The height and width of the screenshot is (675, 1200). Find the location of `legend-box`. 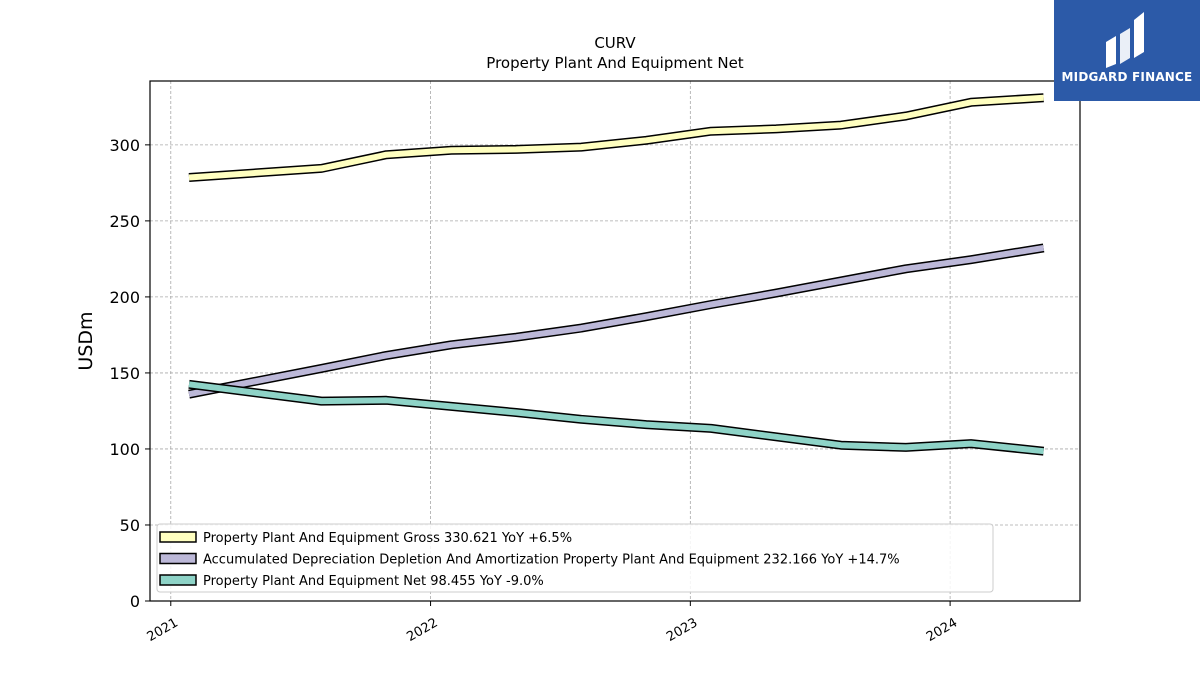

legend-box is located at coordinates (575, 558).